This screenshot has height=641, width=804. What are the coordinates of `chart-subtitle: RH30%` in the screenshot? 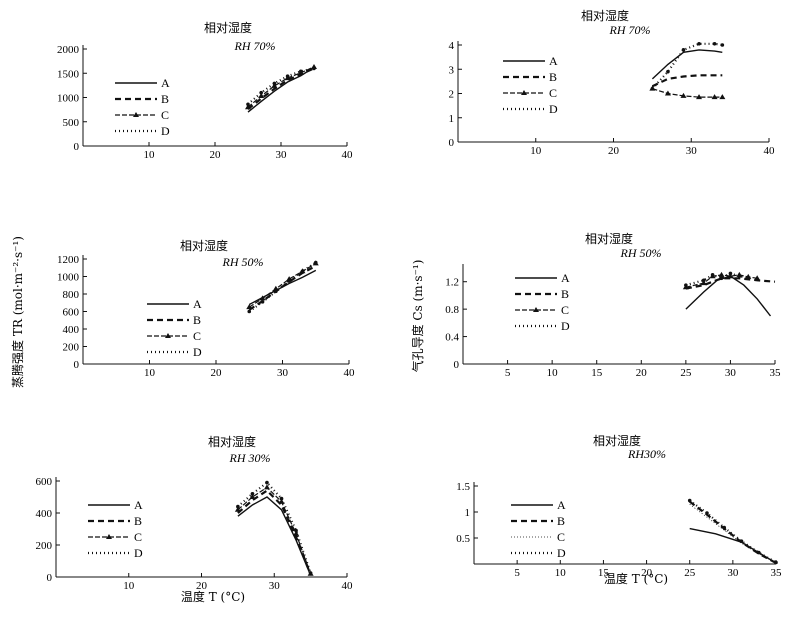 It's located at (646, 454).